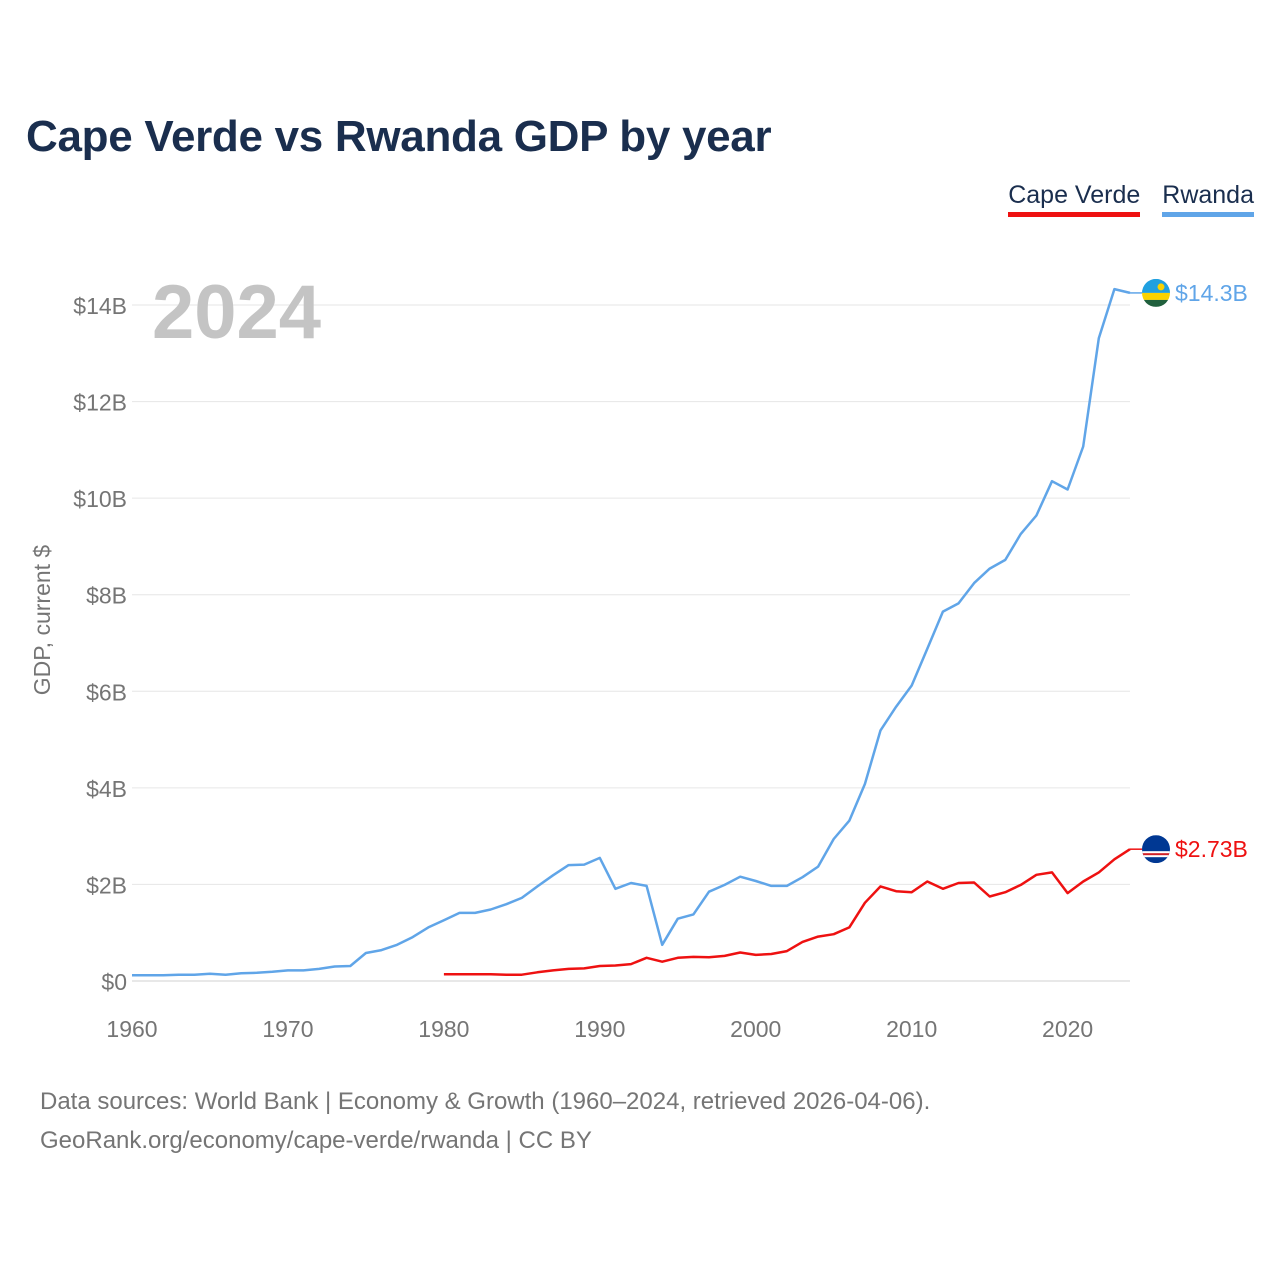  Describe the element at coordinates (911, 1029) in the screenshot. I see `x-tick-label: 2010` at that location.